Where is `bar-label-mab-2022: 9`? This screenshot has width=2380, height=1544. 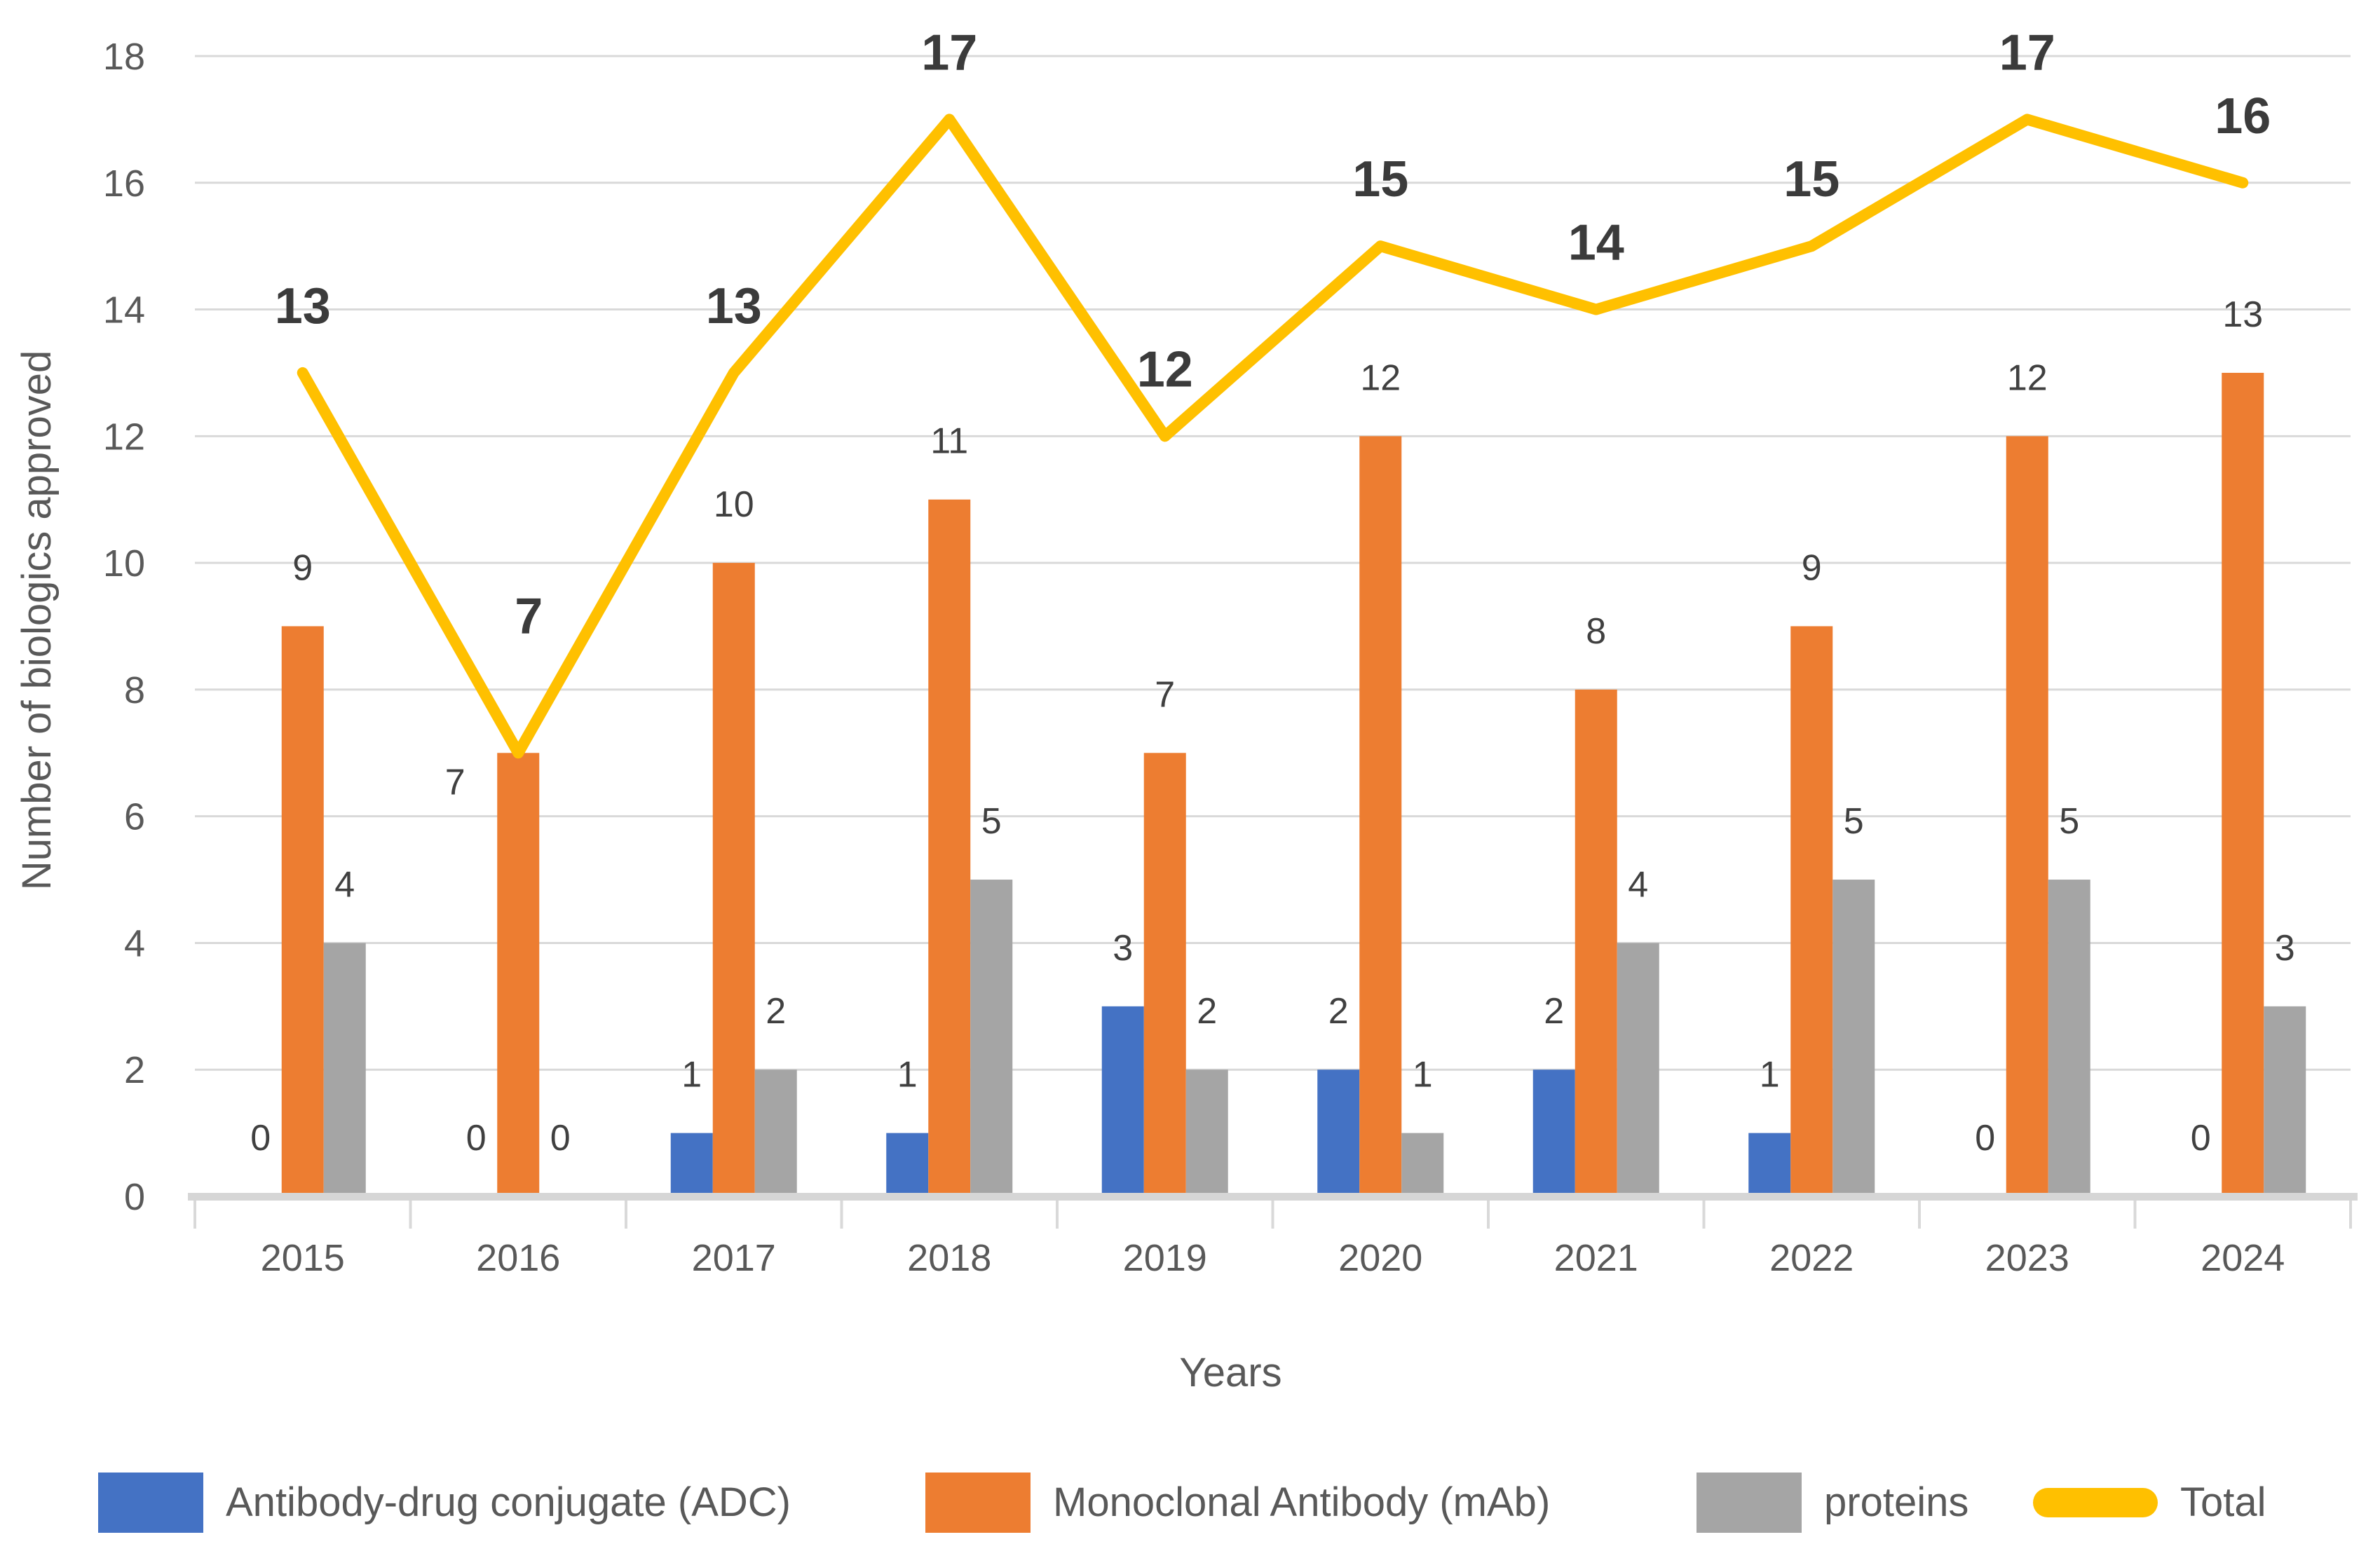 bar-label-mab-2022: 9 is located at coordinates (1812, 568).